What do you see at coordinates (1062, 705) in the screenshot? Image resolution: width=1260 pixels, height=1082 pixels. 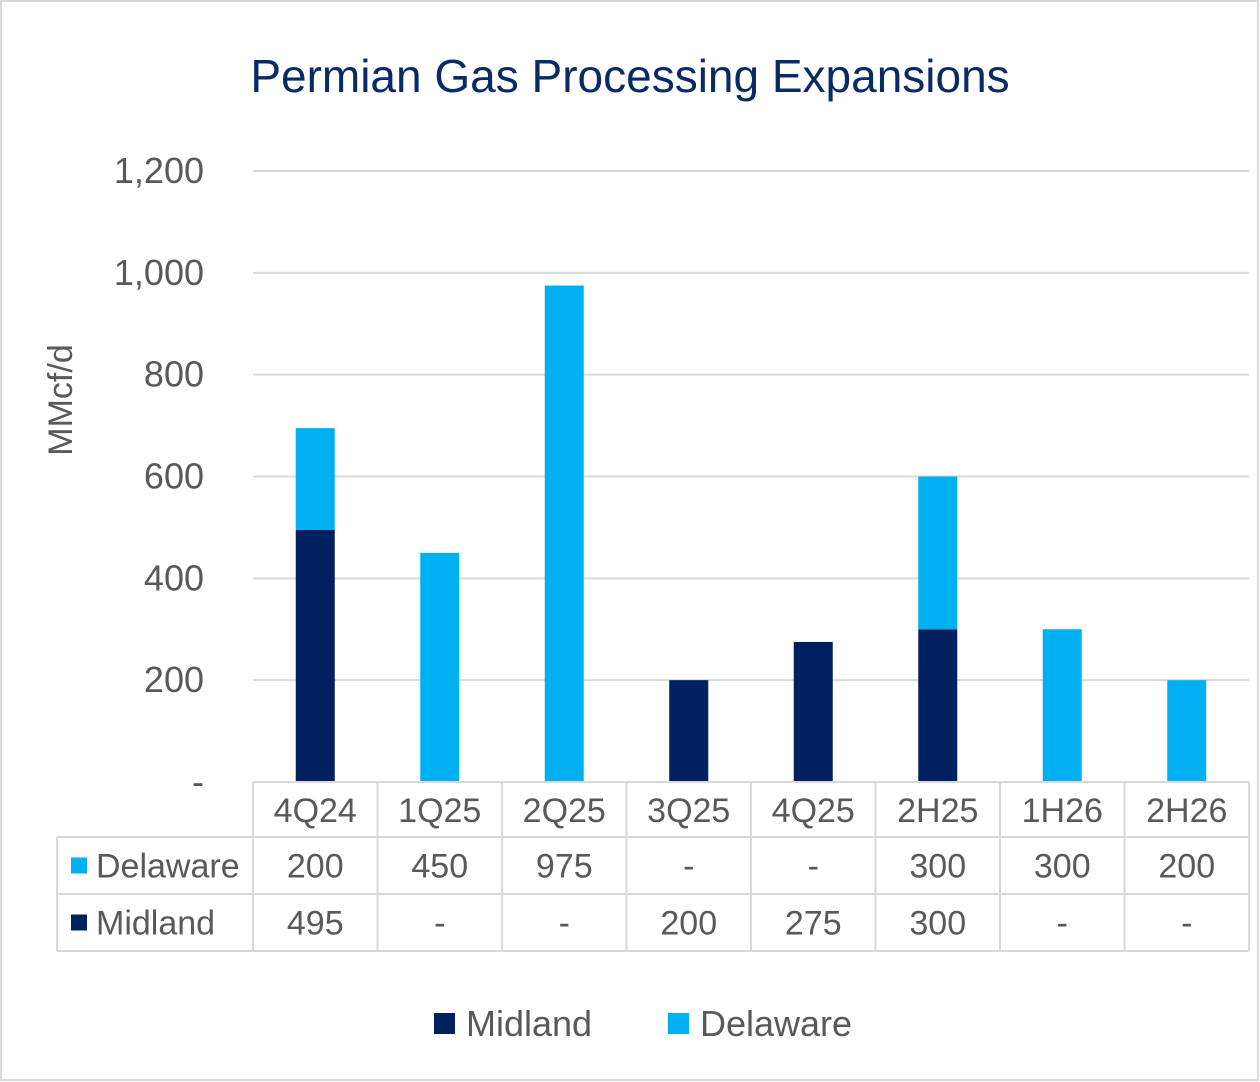 I see `bar-delaware-1h26` at bounding box center [1062, 705].